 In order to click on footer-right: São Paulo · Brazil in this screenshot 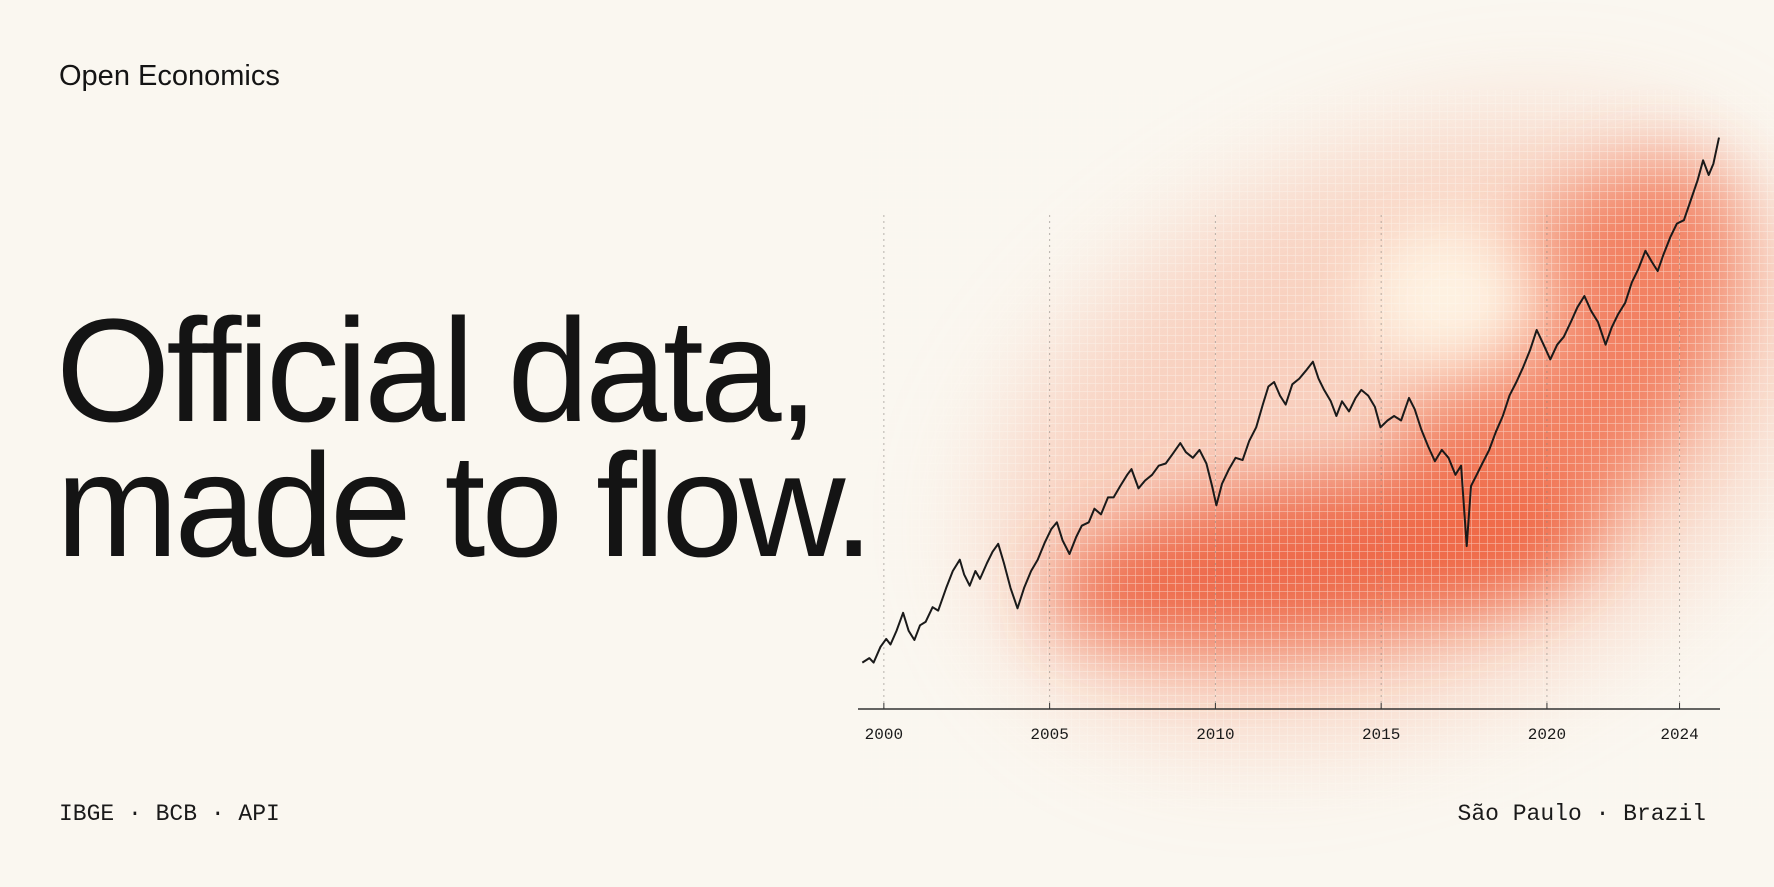, I will do `click(1582, 814)`.